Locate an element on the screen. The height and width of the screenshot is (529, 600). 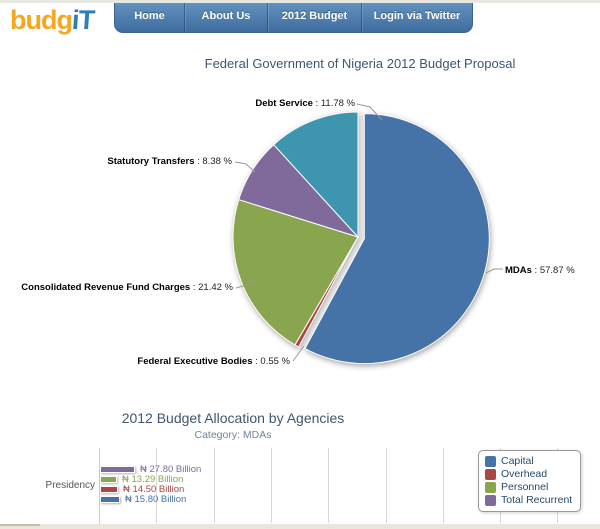
bar-value-label-capital: ₦ 15.80 Billion is located at coordinates (156, 499).